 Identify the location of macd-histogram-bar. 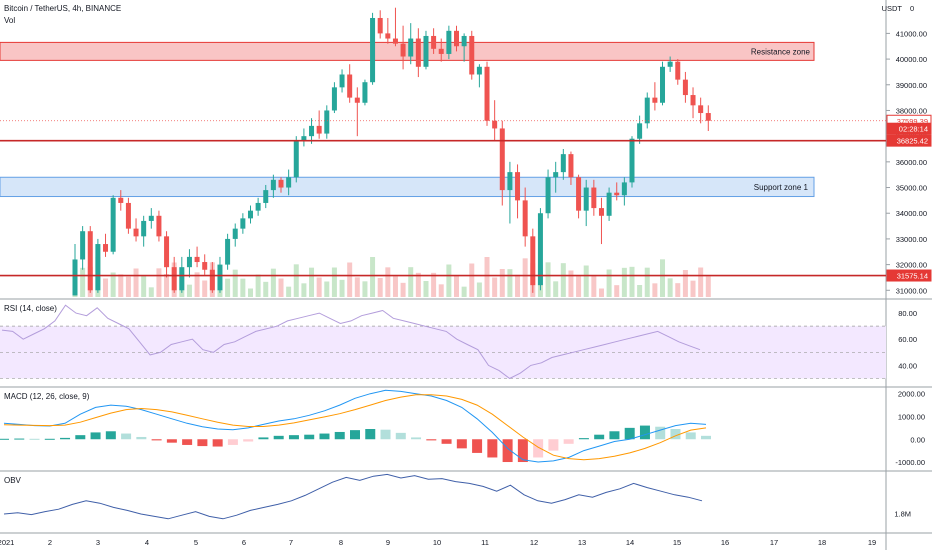
(187, 442).